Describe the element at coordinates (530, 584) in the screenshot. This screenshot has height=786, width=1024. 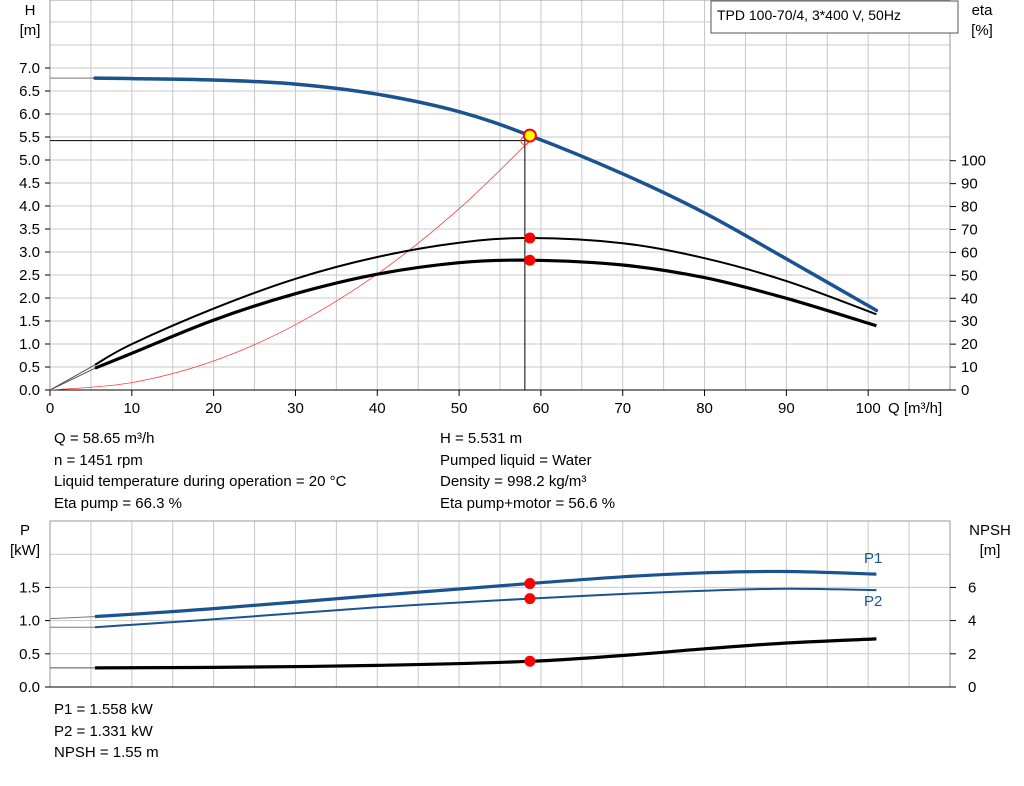
I see `duty-point-p1` at that location.